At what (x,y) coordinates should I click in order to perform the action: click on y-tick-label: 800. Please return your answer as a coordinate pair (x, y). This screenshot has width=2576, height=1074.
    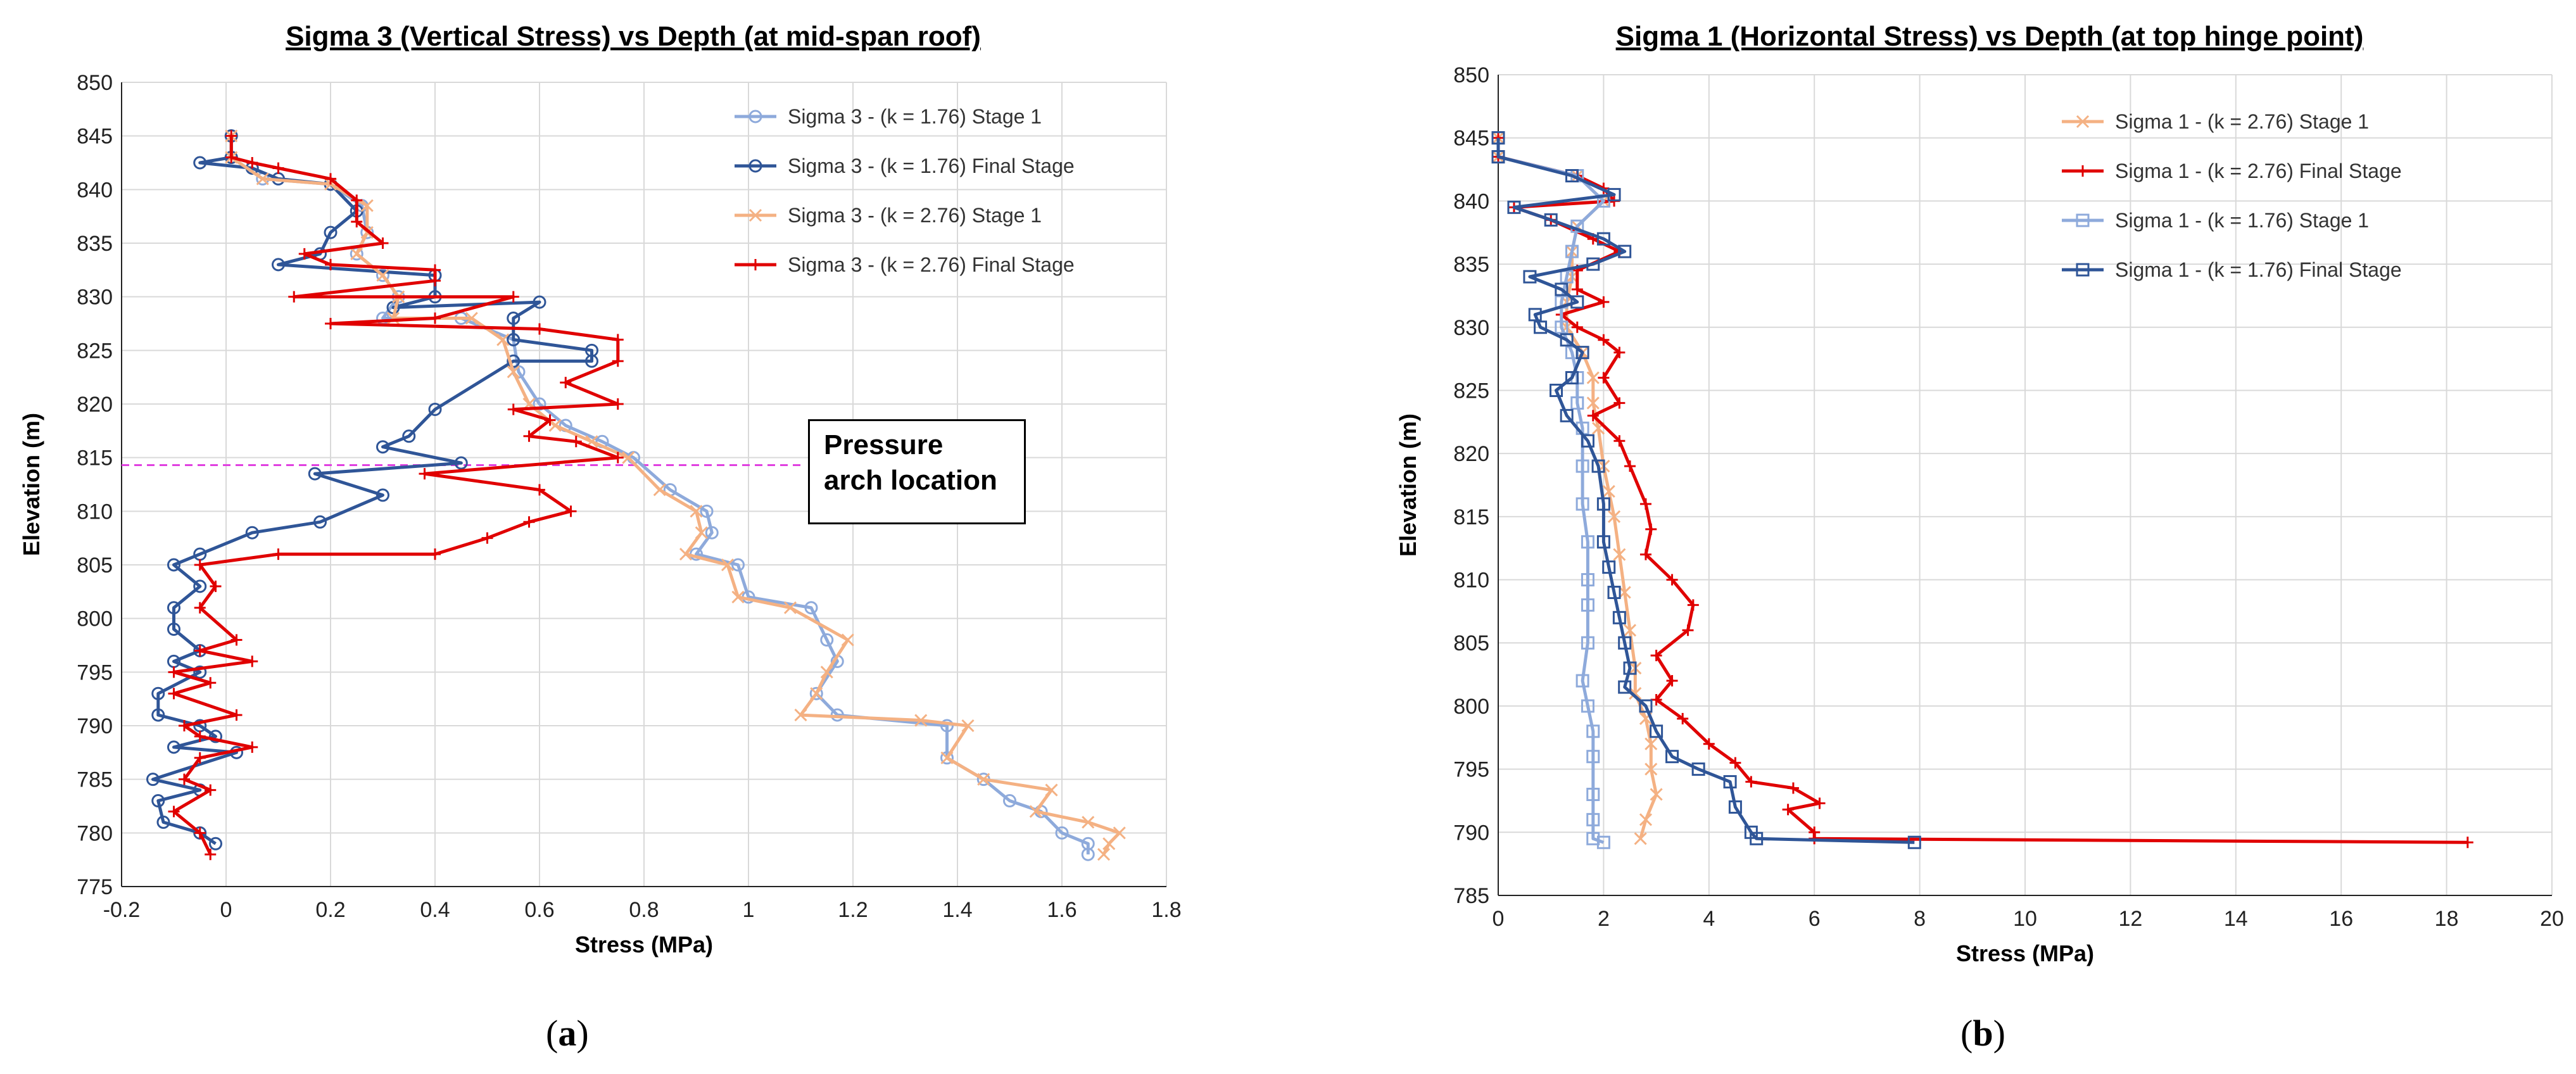
    Looking at the image, I should click on (1471, 707).